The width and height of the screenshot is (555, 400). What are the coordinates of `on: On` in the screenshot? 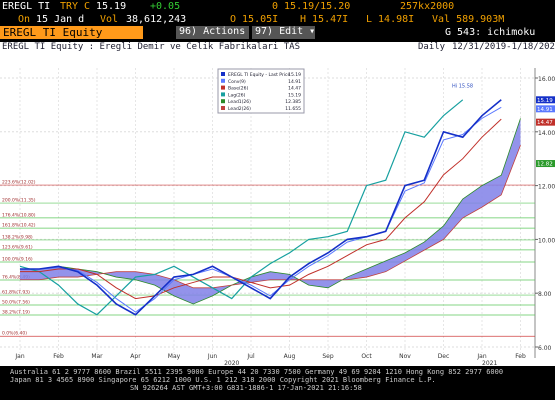 It's located at (24, 19).